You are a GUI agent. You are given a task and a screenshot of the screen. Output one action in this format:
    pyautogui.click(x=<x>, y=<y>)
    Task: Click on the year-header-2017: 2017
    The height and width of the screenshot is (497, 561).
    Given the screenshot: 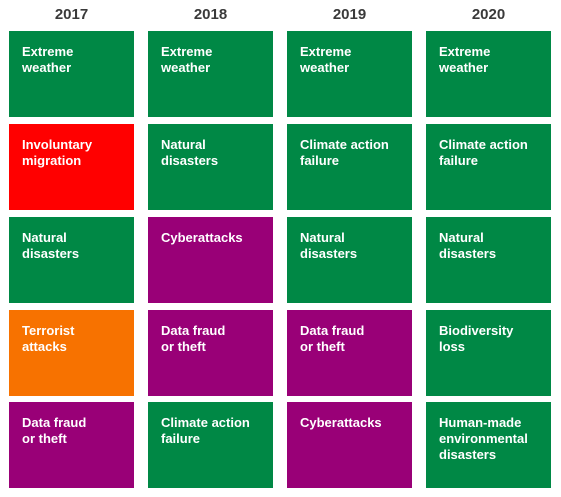 What is the action you would take?
    pyautogui.click(x=71, y=14)
    